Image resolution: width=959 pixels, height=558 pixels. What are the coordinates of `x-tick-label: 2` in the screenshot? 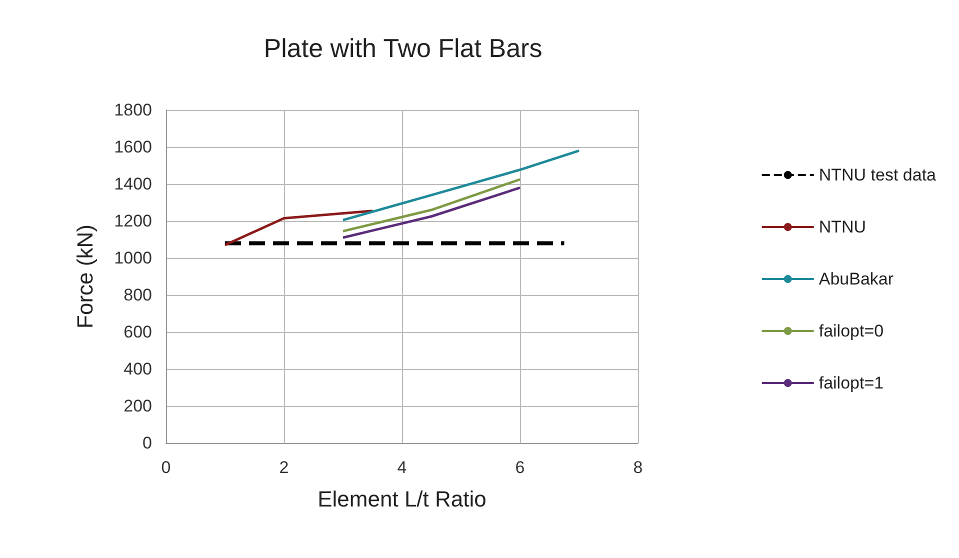 It's located at (284, 467).